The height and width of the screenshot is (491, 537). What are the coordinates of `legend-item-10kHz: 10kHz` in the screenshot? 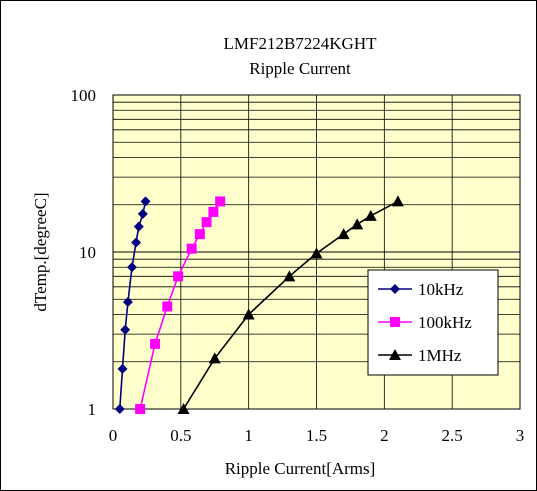 It's located at (421, 289).